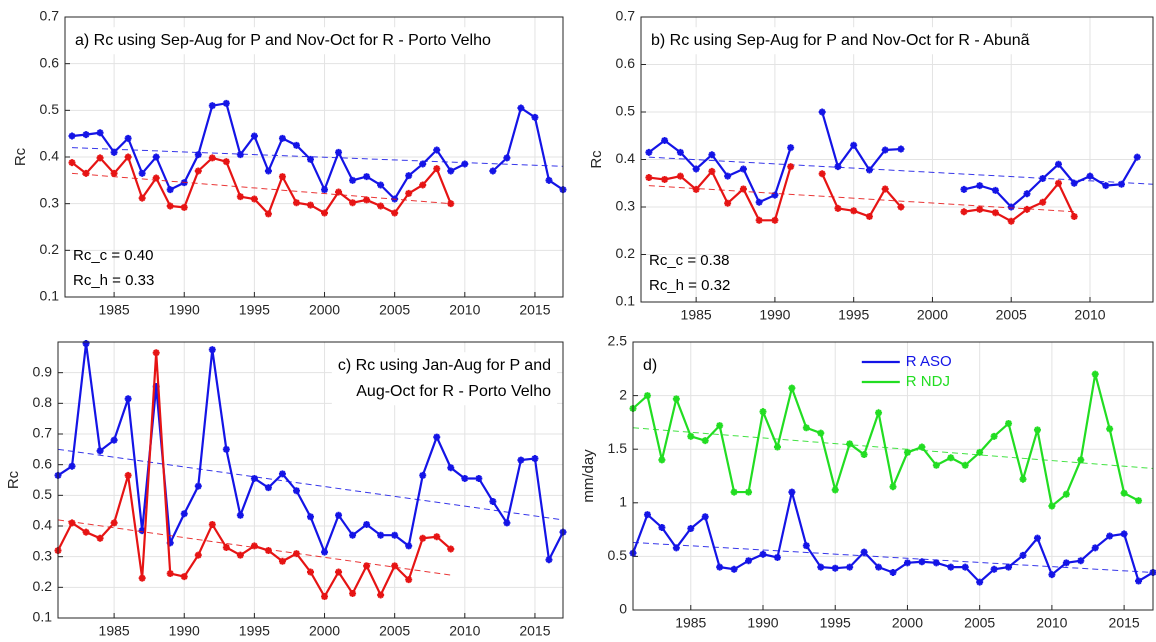  Describe the element at coordinates (650, 365) in the screenshot. I see `chart-title: d)` at that location.